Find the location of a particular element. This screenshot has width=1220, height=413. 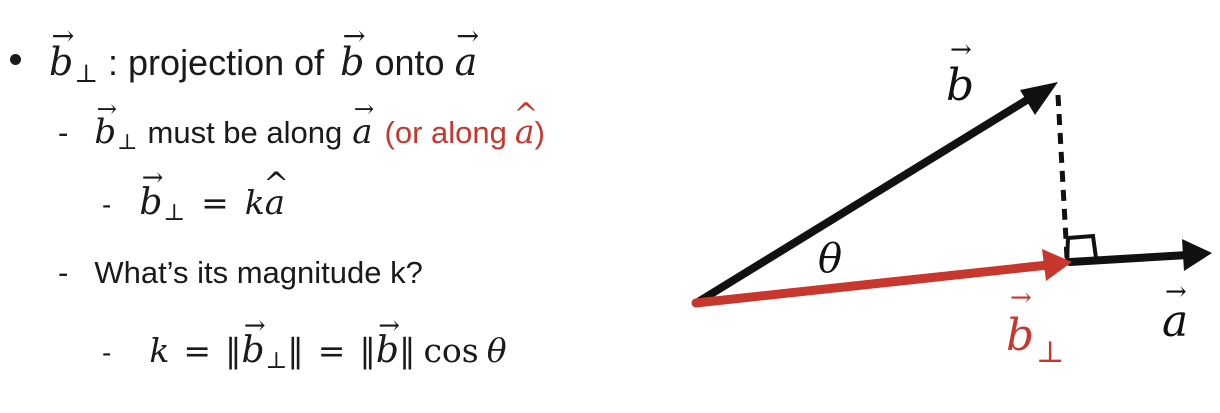

b-perp-label-arrow: → is located at coordinates (1021, 298).